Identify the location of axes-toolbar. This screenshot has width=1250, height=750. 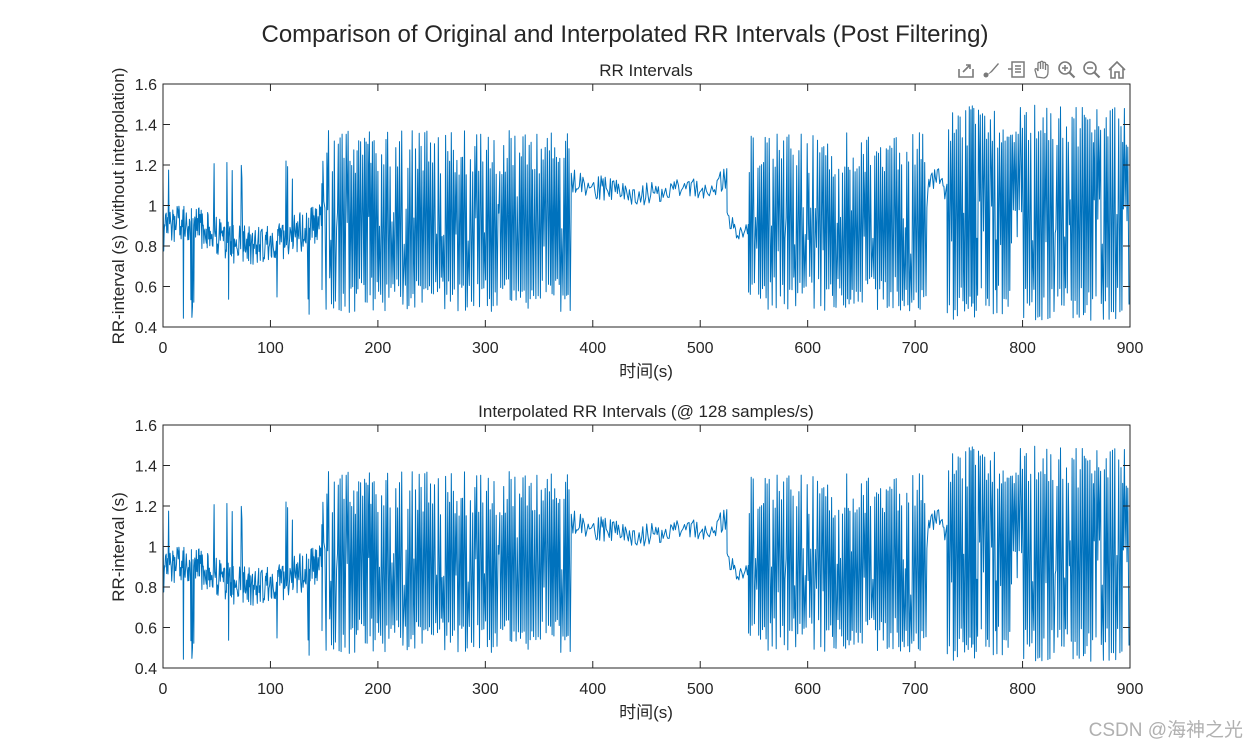
(1042, 69).